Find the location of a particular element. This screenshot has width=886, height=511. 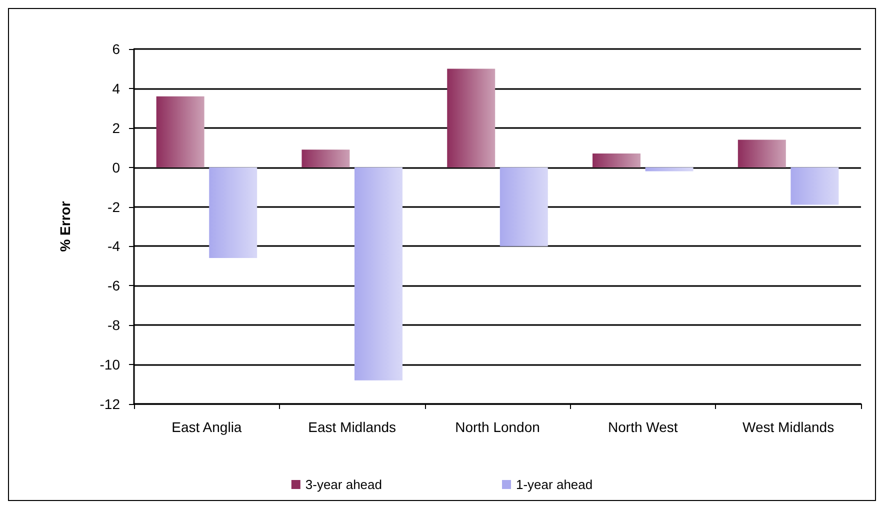

y-tick-label: 0 is located at coordinates (116, 167).